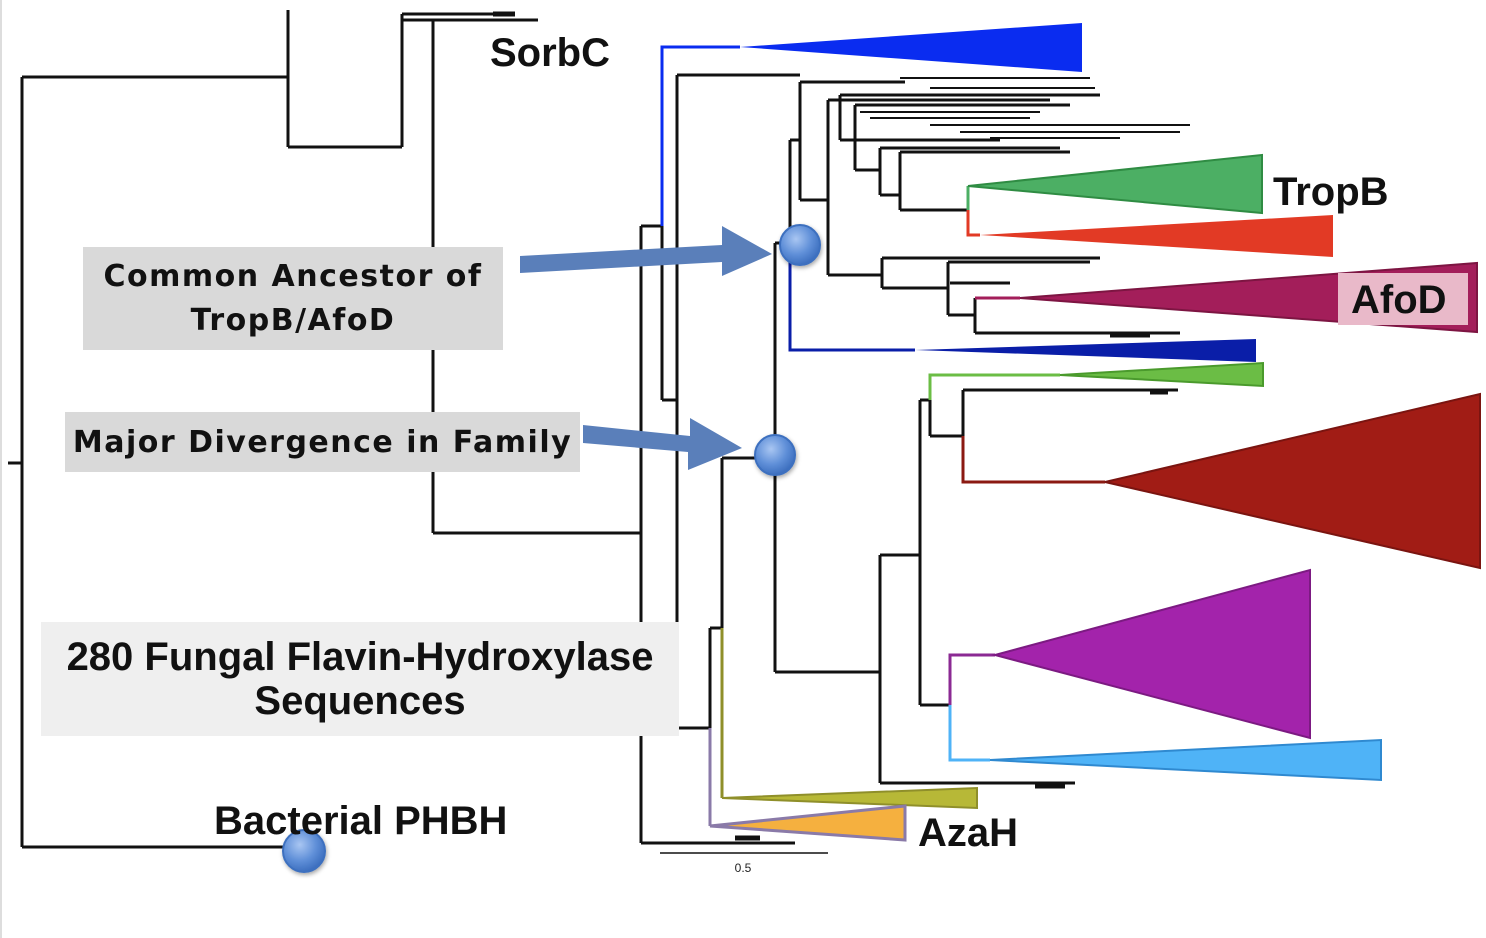 The height and width of the screenshot is (938, 1486). I want to click on label-azah: AzaH, so click(968, 833).